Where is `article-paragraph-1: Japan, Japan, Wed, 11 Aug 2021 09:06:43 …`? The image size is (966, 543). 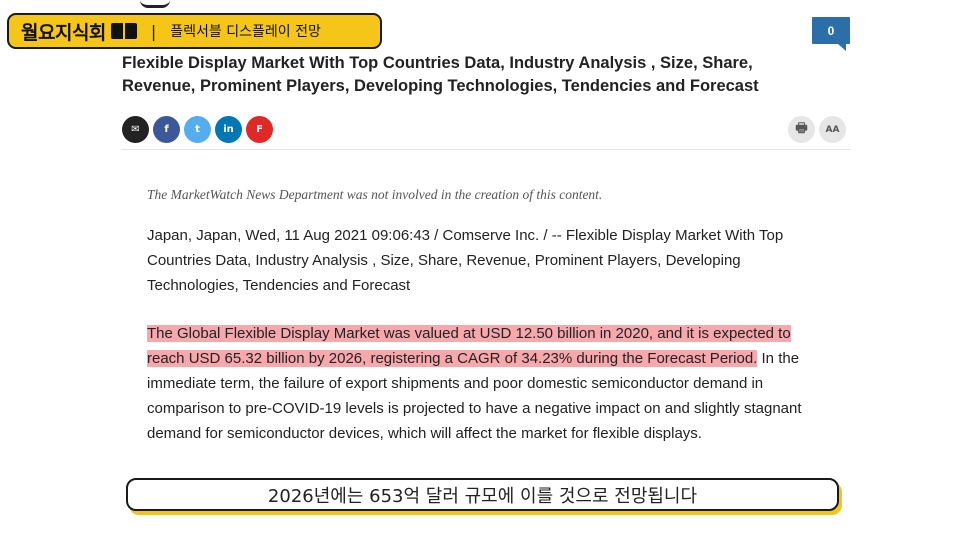 article-paragraph-1: Japan, Japan, Wed, 11 Aug 2021 09:06:43 … is located at coordinates (465, 260).